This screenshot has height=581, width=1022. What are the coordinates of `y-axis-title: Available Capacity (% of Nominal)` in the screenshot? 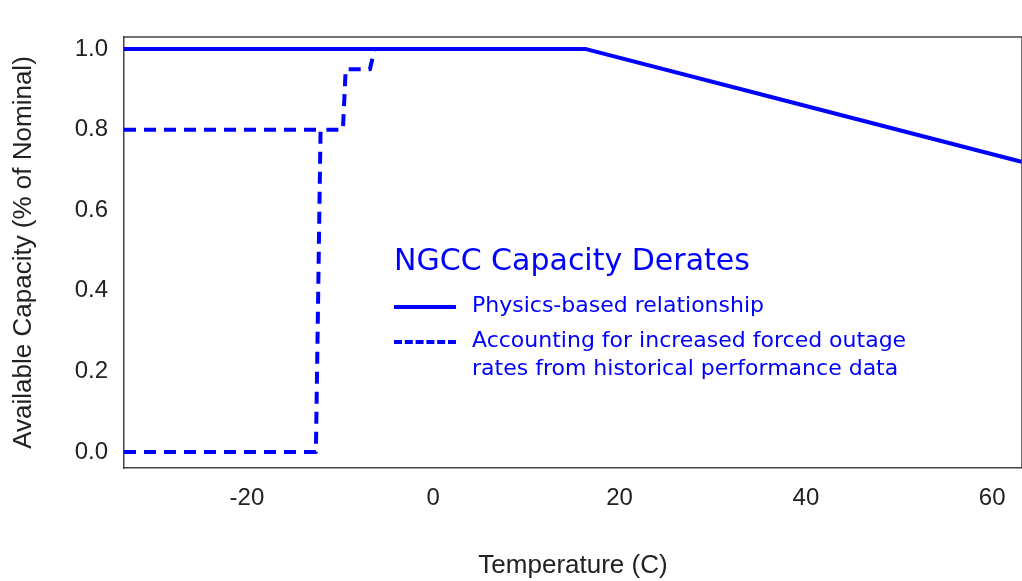 It's located at (21, 252).